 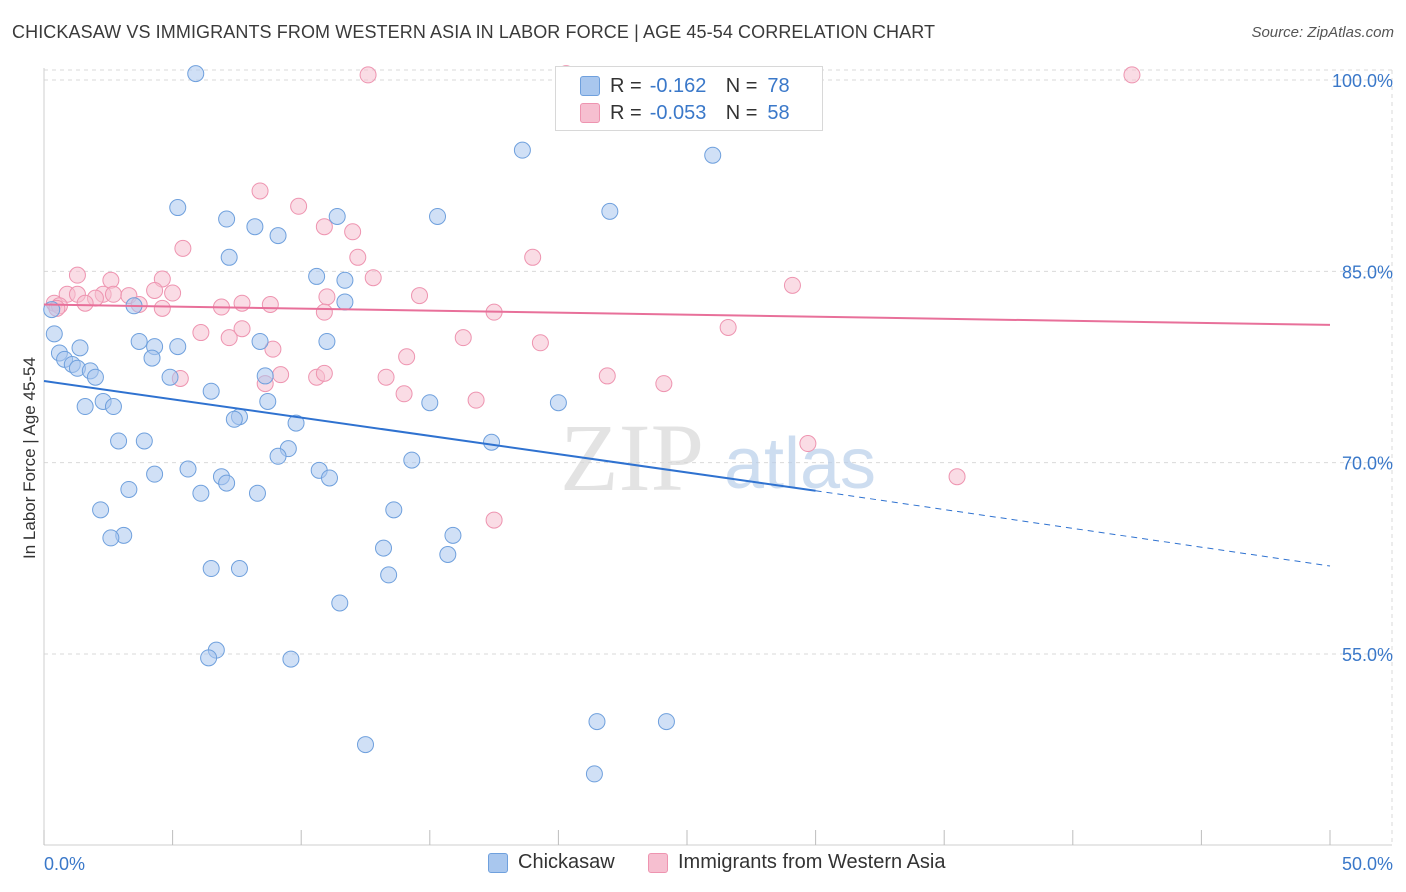 I want to click on legend-label: Chickasaw, so click(x=566, y=862).